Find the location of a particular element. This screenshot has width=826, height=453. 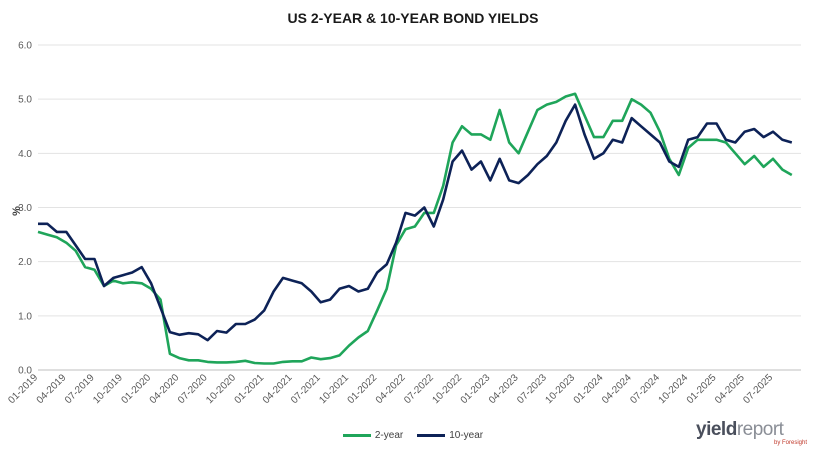

y-tick-label: 1.0 is located at coordinates (25, 316).